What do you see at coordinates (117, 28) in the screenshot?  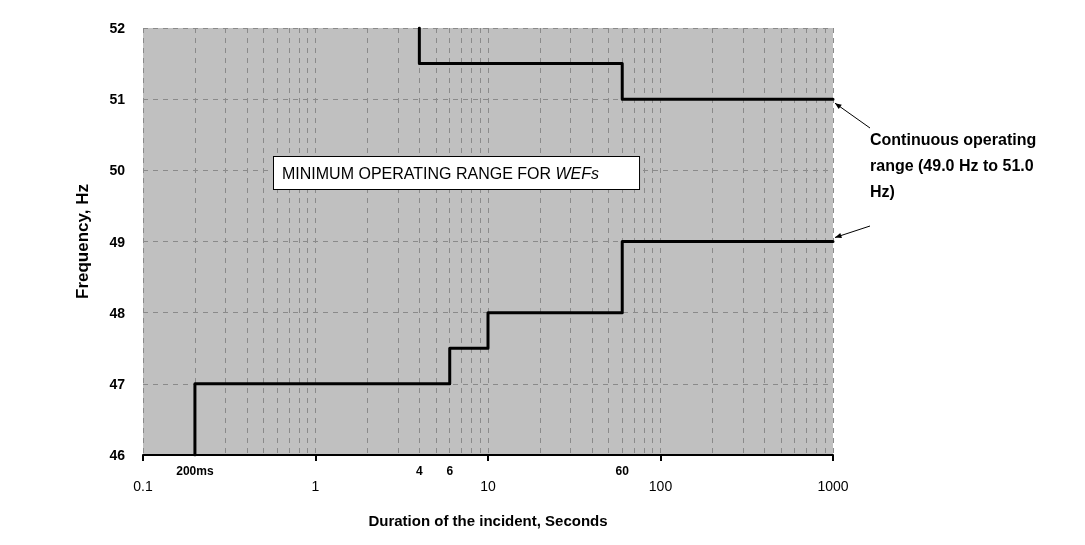 I see `y-tick-label: 52` at bounding box center [117, 28].